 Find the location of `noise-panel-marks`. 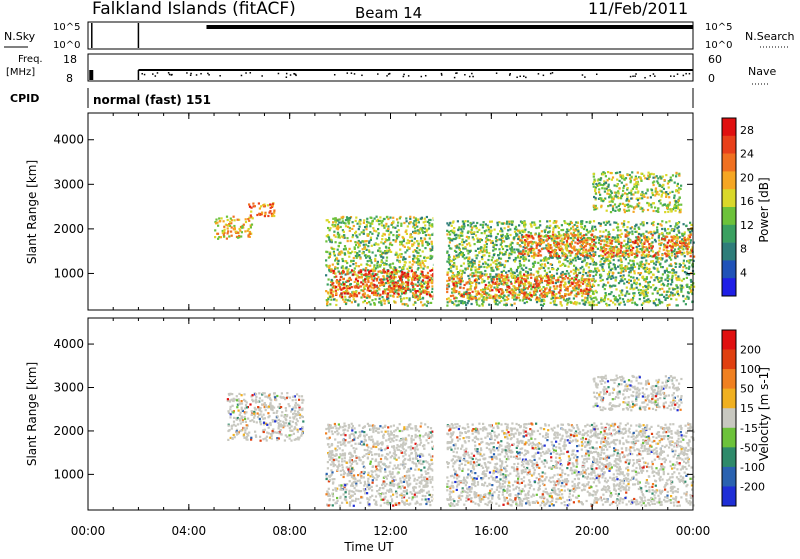

noise-panel-marks is located at coordinates (392, 35).